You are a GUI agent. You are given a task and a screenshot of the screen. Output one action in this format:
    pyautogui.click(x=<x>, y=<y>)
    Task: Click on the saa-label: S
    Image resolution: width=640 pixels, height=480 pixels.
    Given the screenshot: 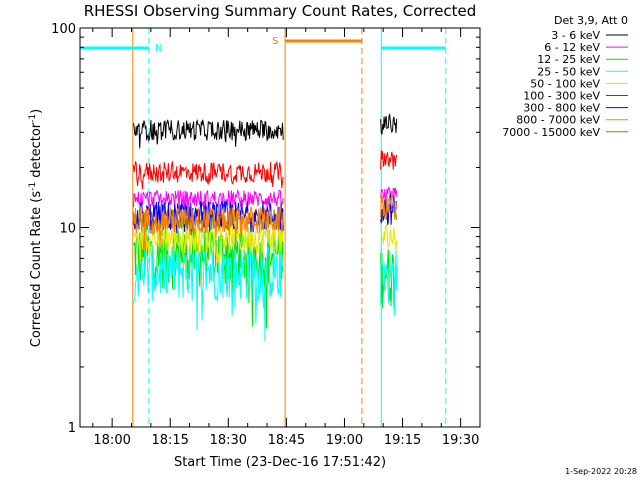 What is the action you would take?
    pyautogui.click(x=275, y=41)
    